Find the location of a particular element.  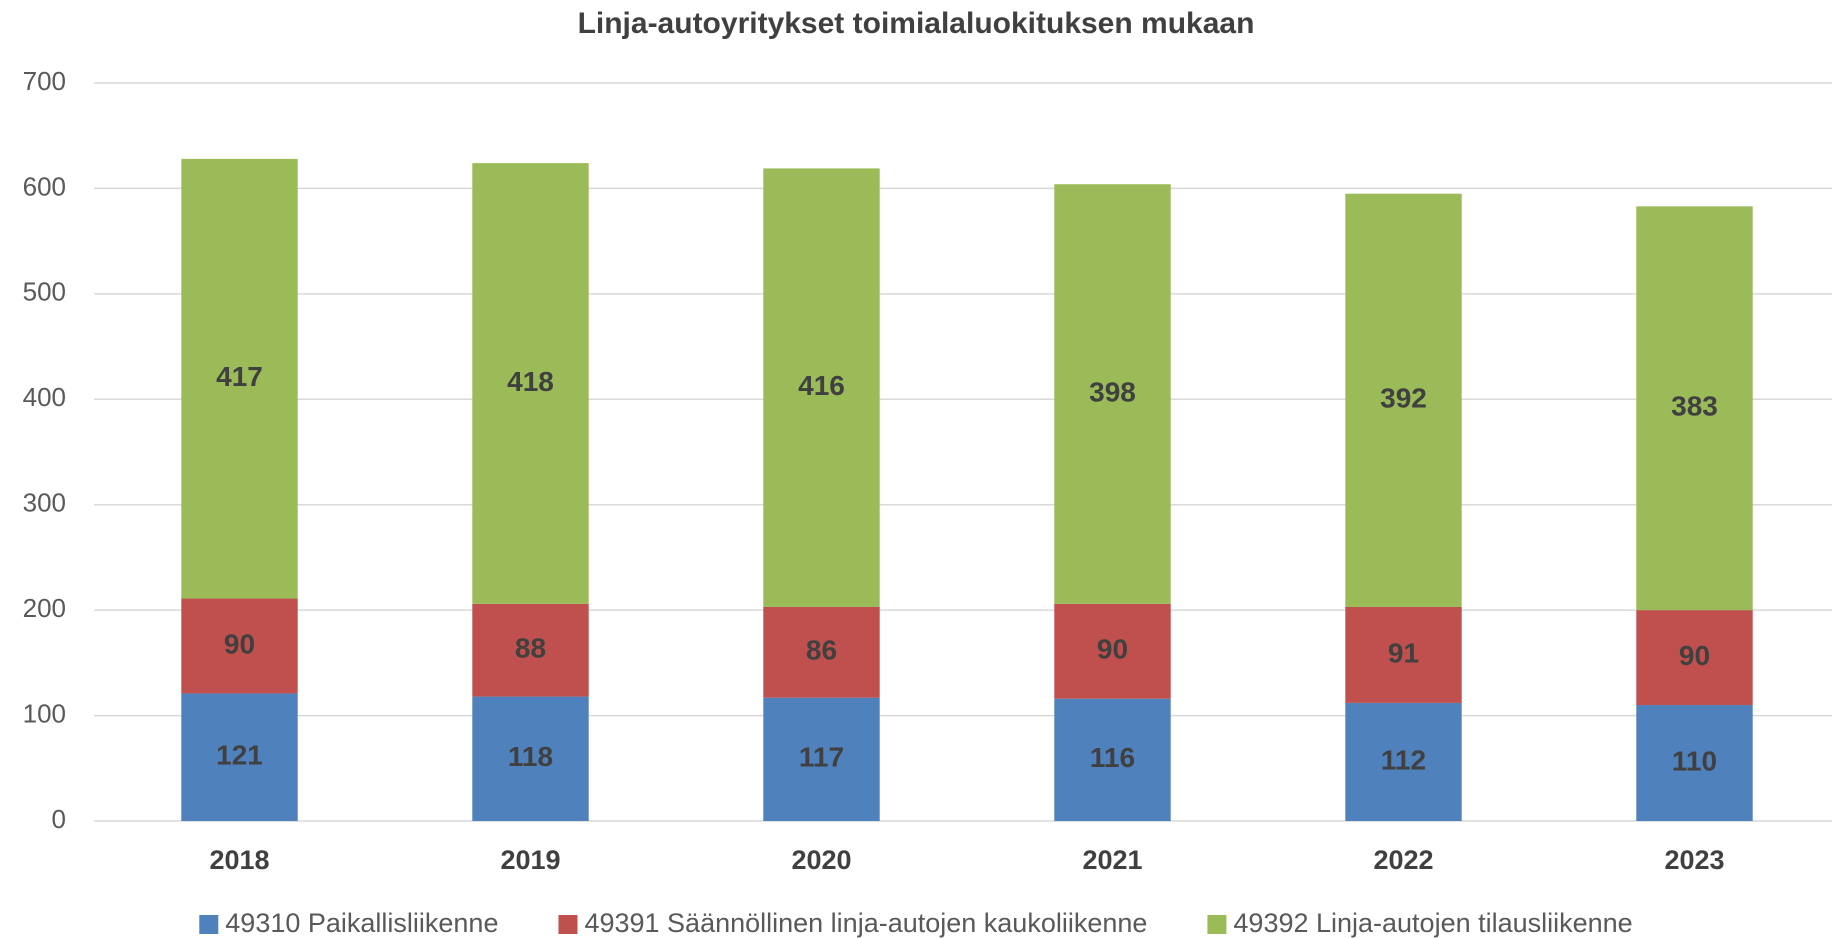

data-label: 117 is located at coordinates (821, 757).